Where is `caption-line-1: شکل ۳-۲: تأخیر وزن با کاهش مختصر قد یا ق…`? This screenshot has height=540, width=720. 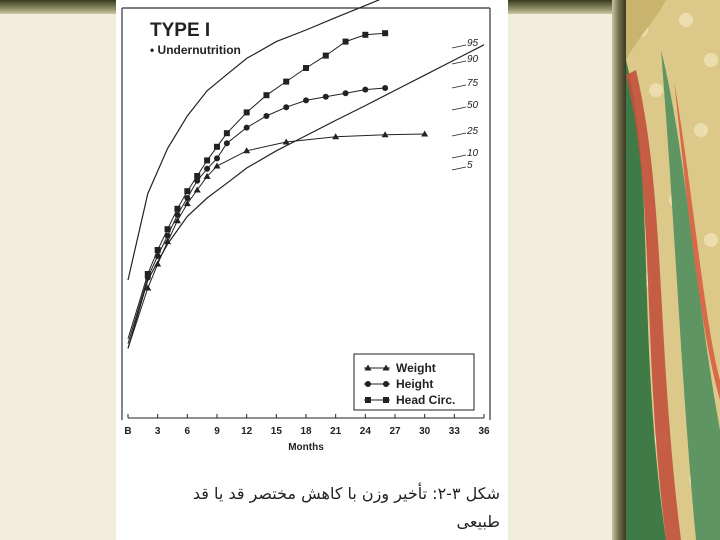 caption-line-1: شکل ۳-۲: تأخیر وزن با کاهش مختصر قد یا ق… is located at coordinates (346, 493).